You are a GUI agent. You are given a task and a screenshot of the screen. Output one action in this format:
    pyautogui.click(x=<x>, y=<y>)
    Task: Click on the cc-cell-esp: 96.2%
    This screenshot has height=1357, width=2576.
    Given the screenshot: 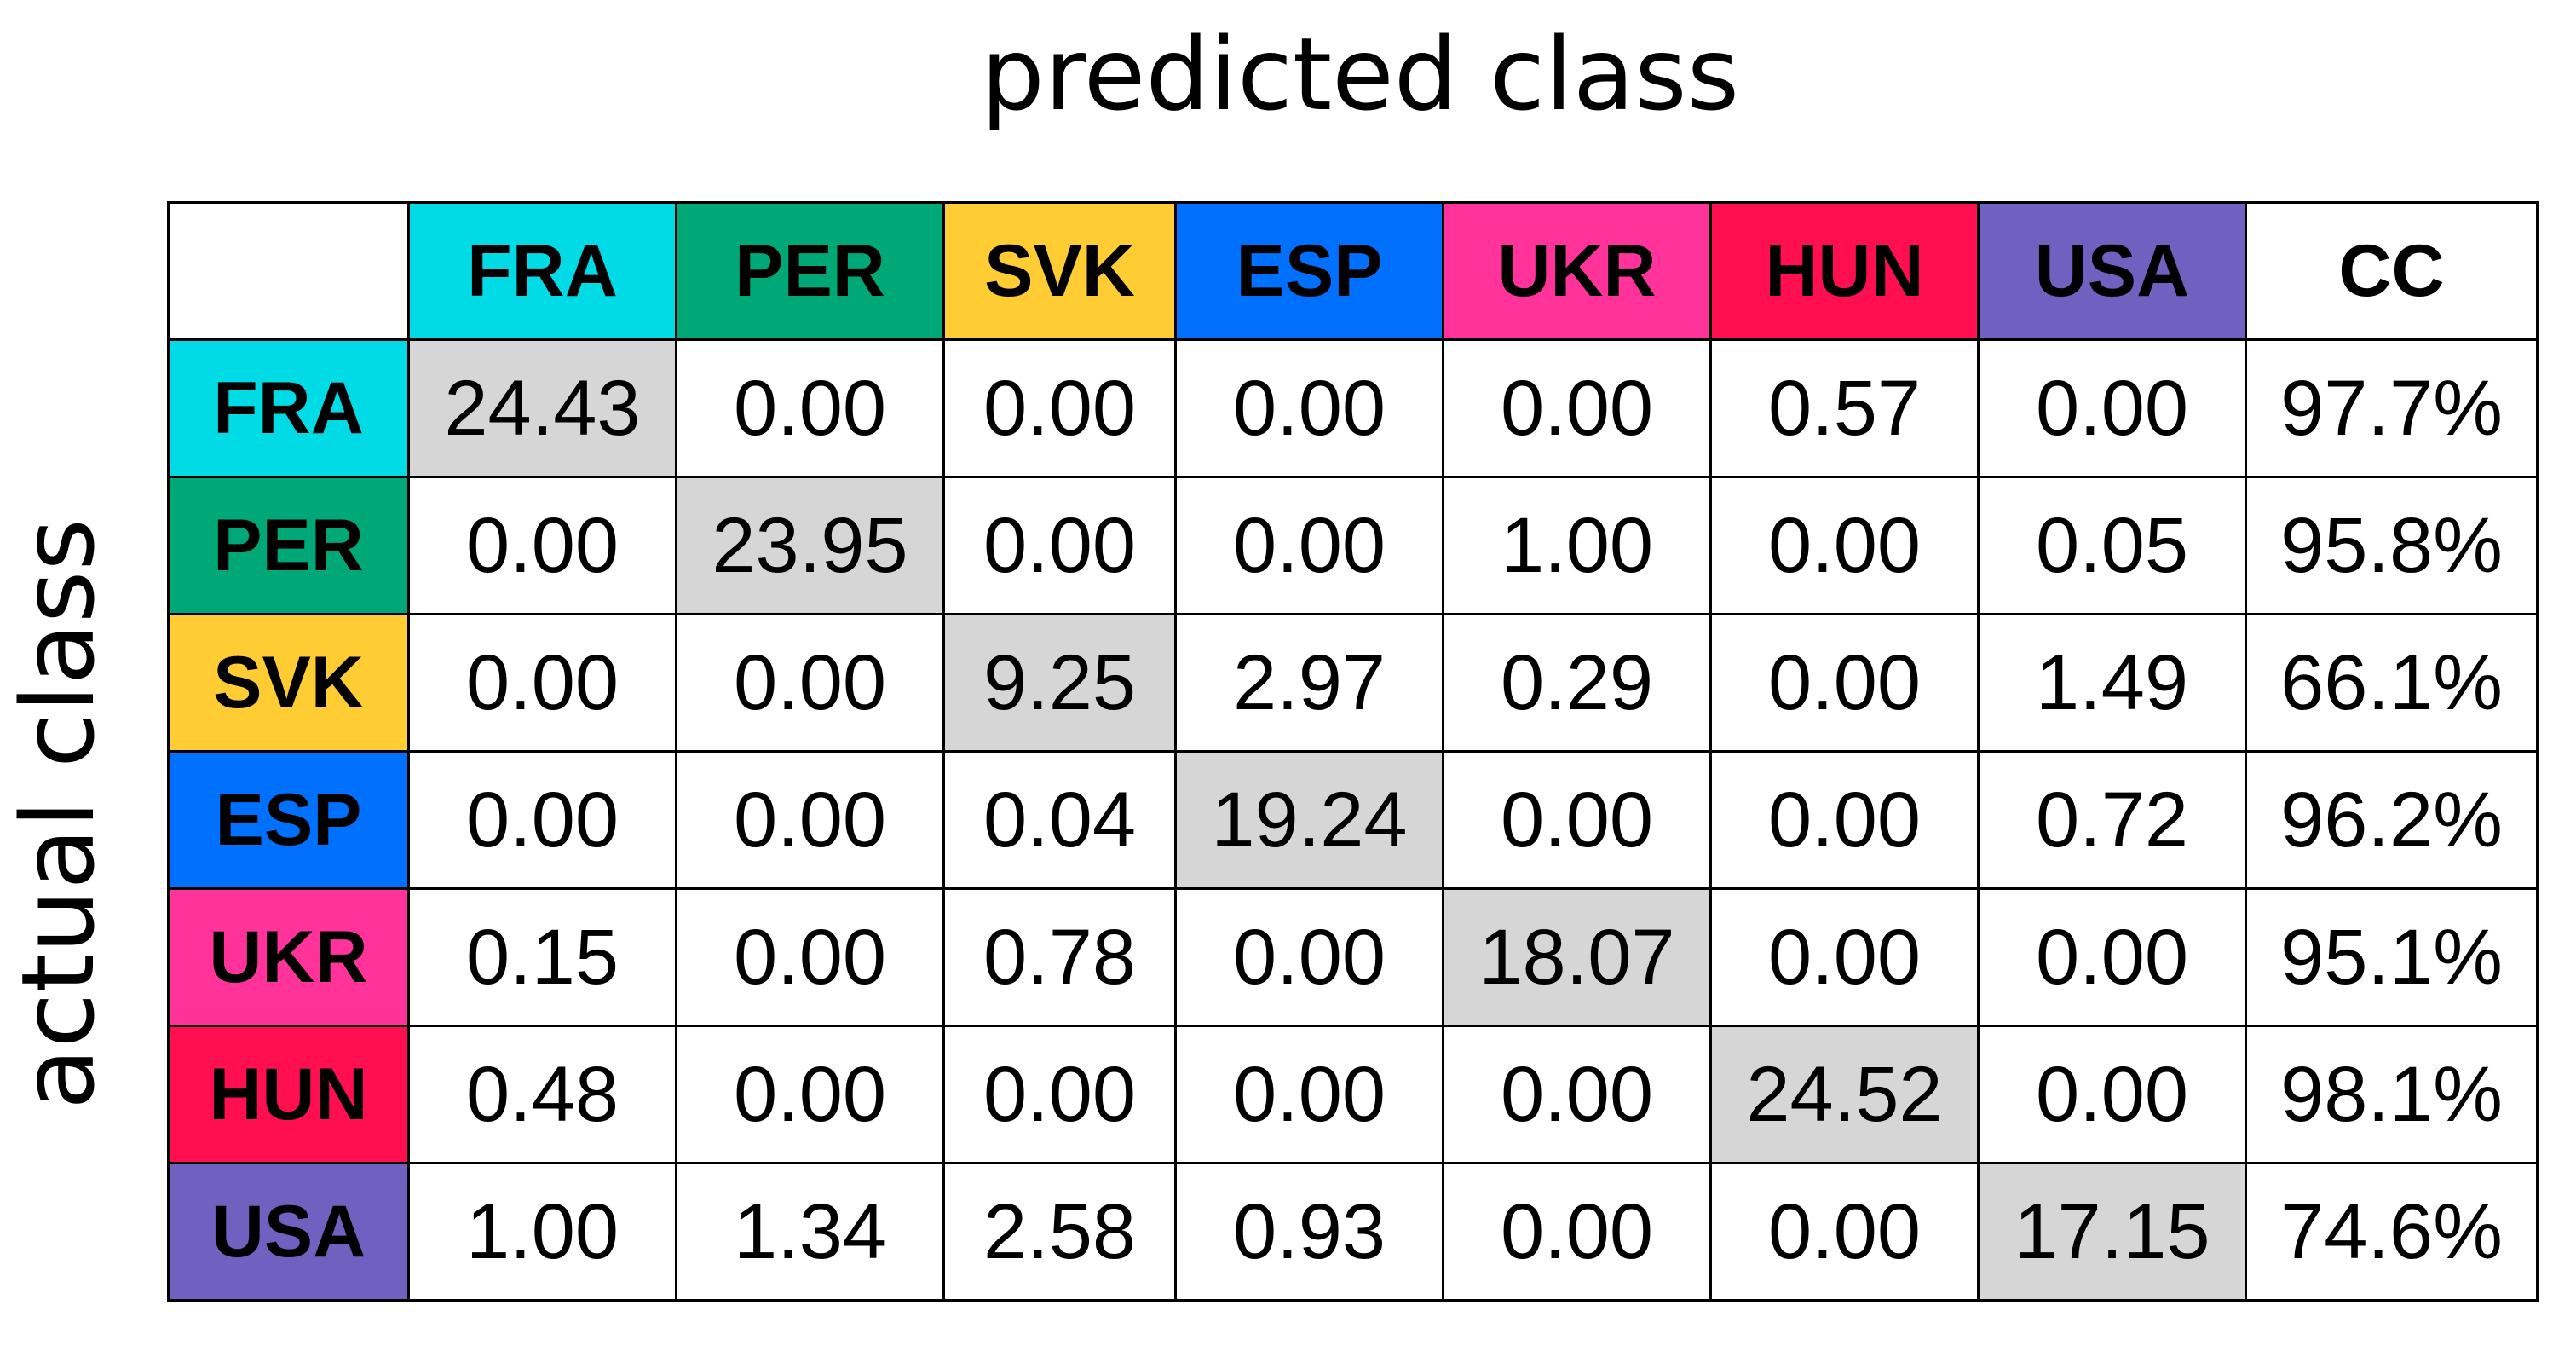 What is the action you would take?
    pyautogui.click(x=2392, y=820)
    